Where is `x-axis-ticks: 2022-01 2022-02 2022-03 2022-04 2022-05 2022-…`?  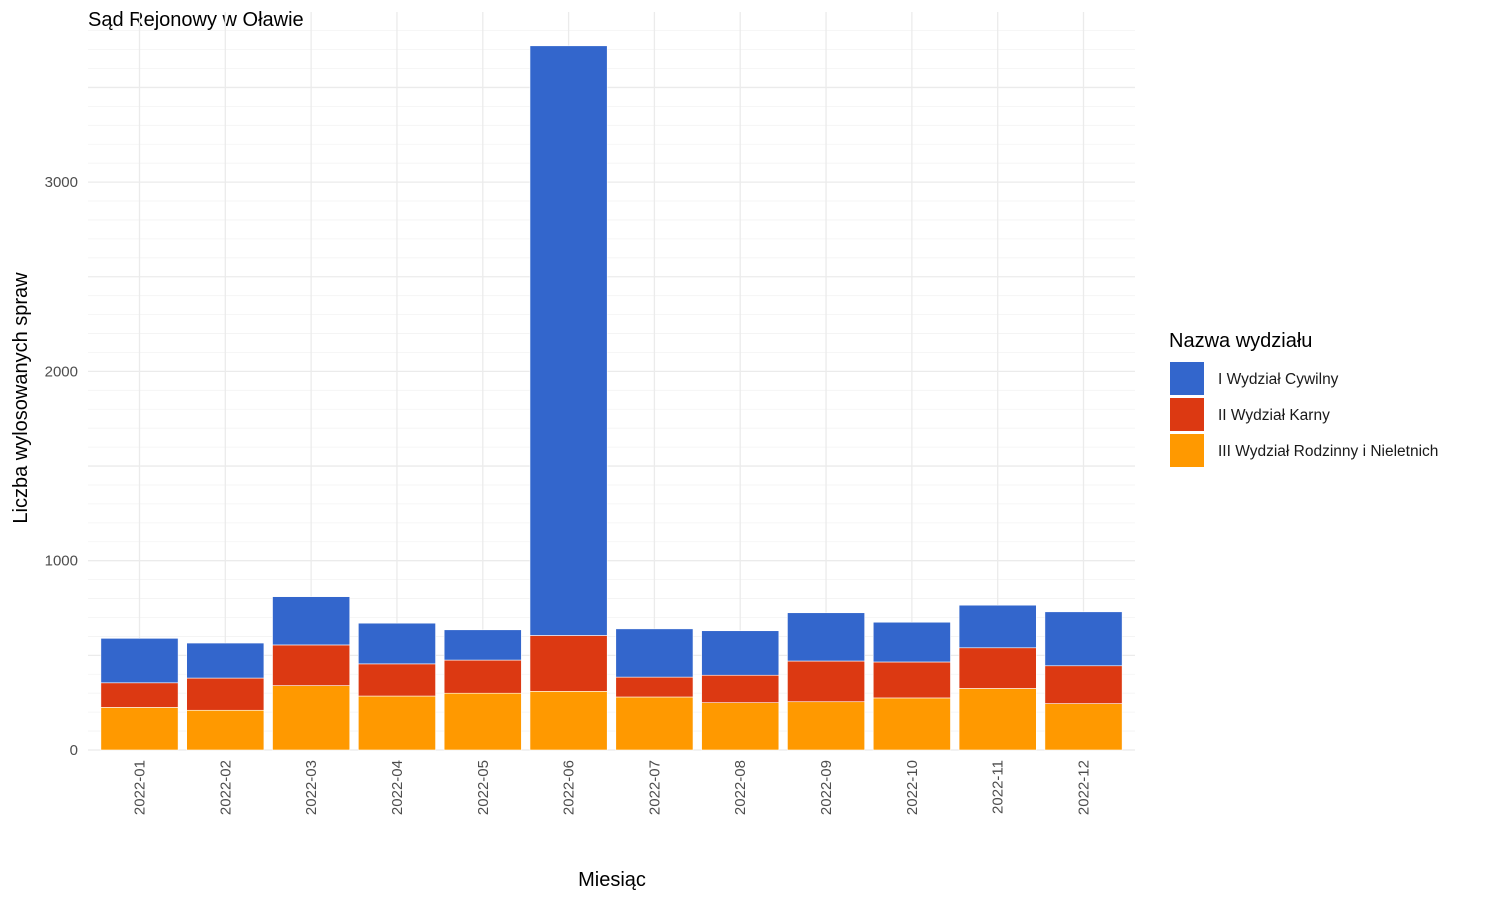 x-axis-ticks: 2022-01 2022-02 2022-03 2022-04 2022-05 2022-… is located at coordinates (611, 787).